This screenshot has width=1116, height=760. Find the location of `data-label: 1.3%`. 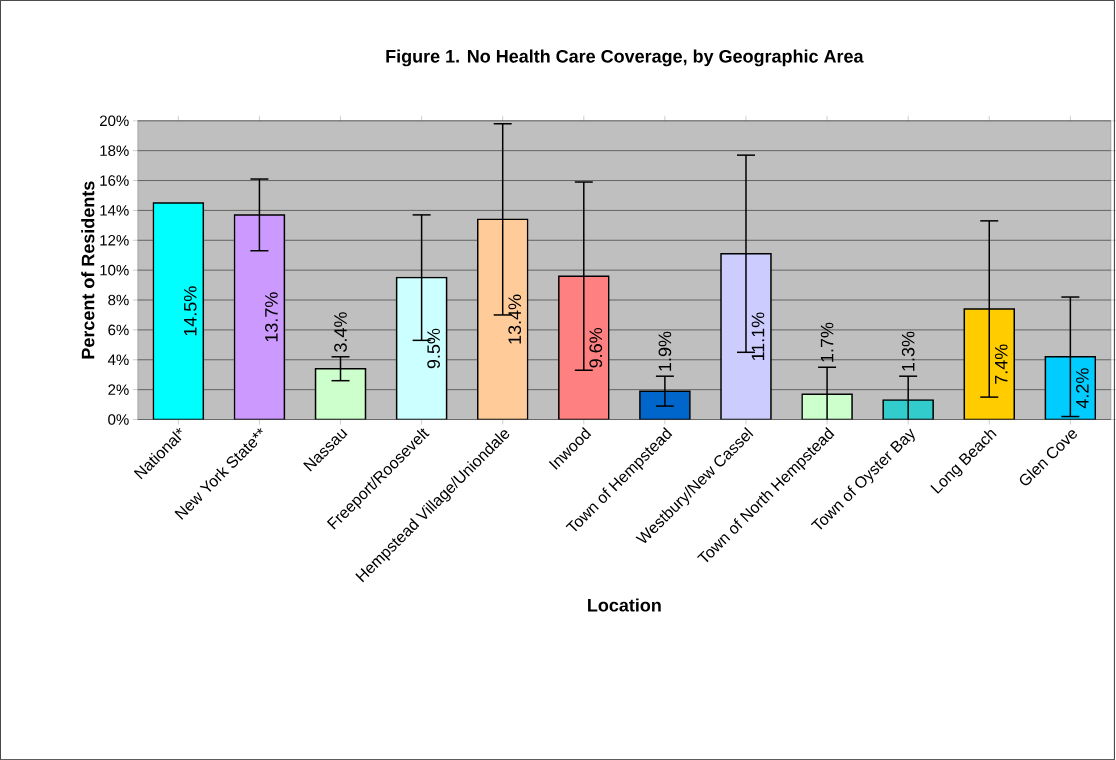

data-label: 1.3% is located at coordinates (908, 351).